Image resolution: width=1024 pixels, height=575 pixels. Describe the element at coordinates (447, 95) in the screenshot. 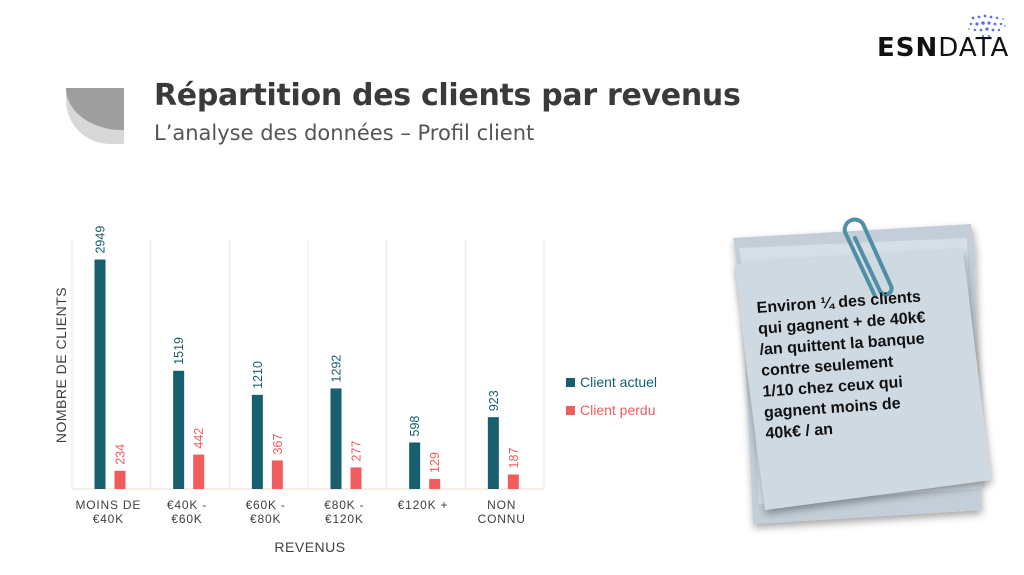

I see `page-title: Répartition des clients par revenus` at that location.